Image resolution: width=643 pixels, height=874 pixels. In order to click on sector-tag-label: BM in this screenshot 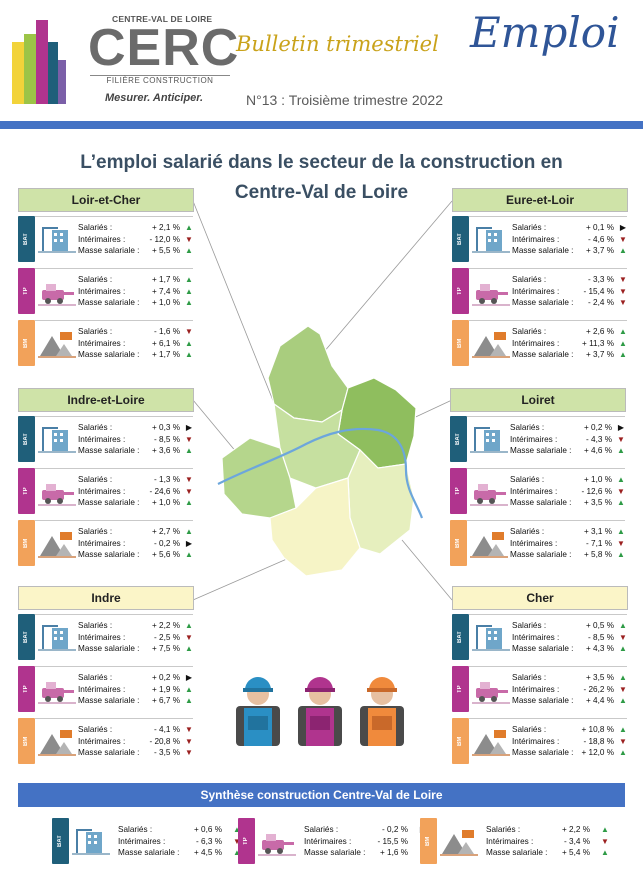, I will do `click(458, 543)`.